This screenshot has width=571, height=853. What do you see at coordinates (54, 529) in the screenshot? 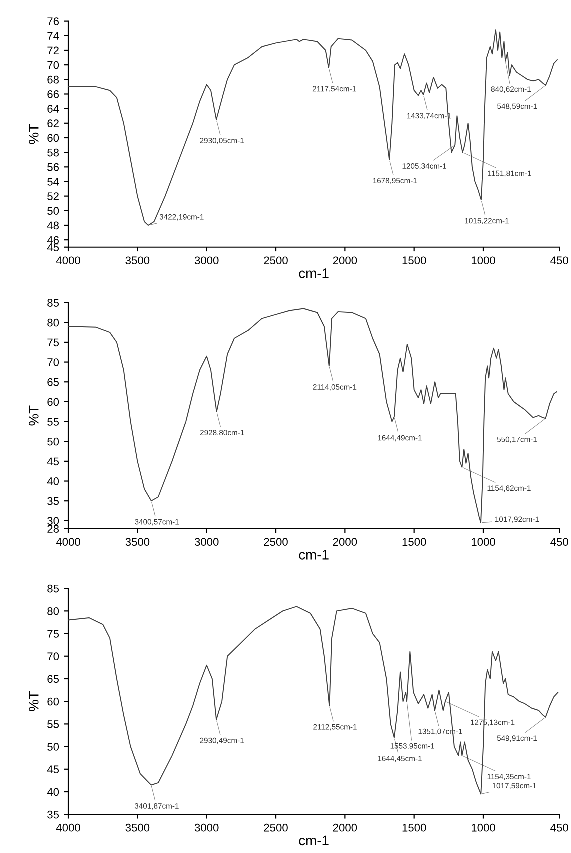
I see `y-tick-label: 28` at bounding box center [54, 529].